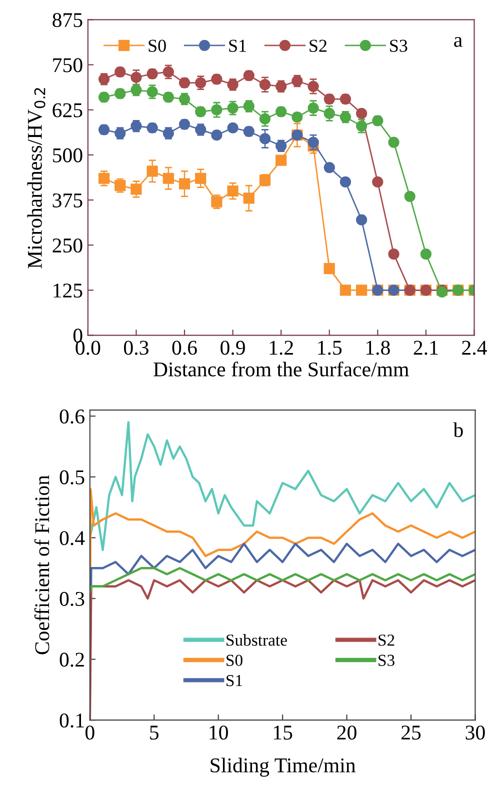 This screenshot has height=787, width=494. What do you see at coordinates (88, 347) in the screenshot?
I see `x-tick-label: 0.0` at bounding box center [88, 347].